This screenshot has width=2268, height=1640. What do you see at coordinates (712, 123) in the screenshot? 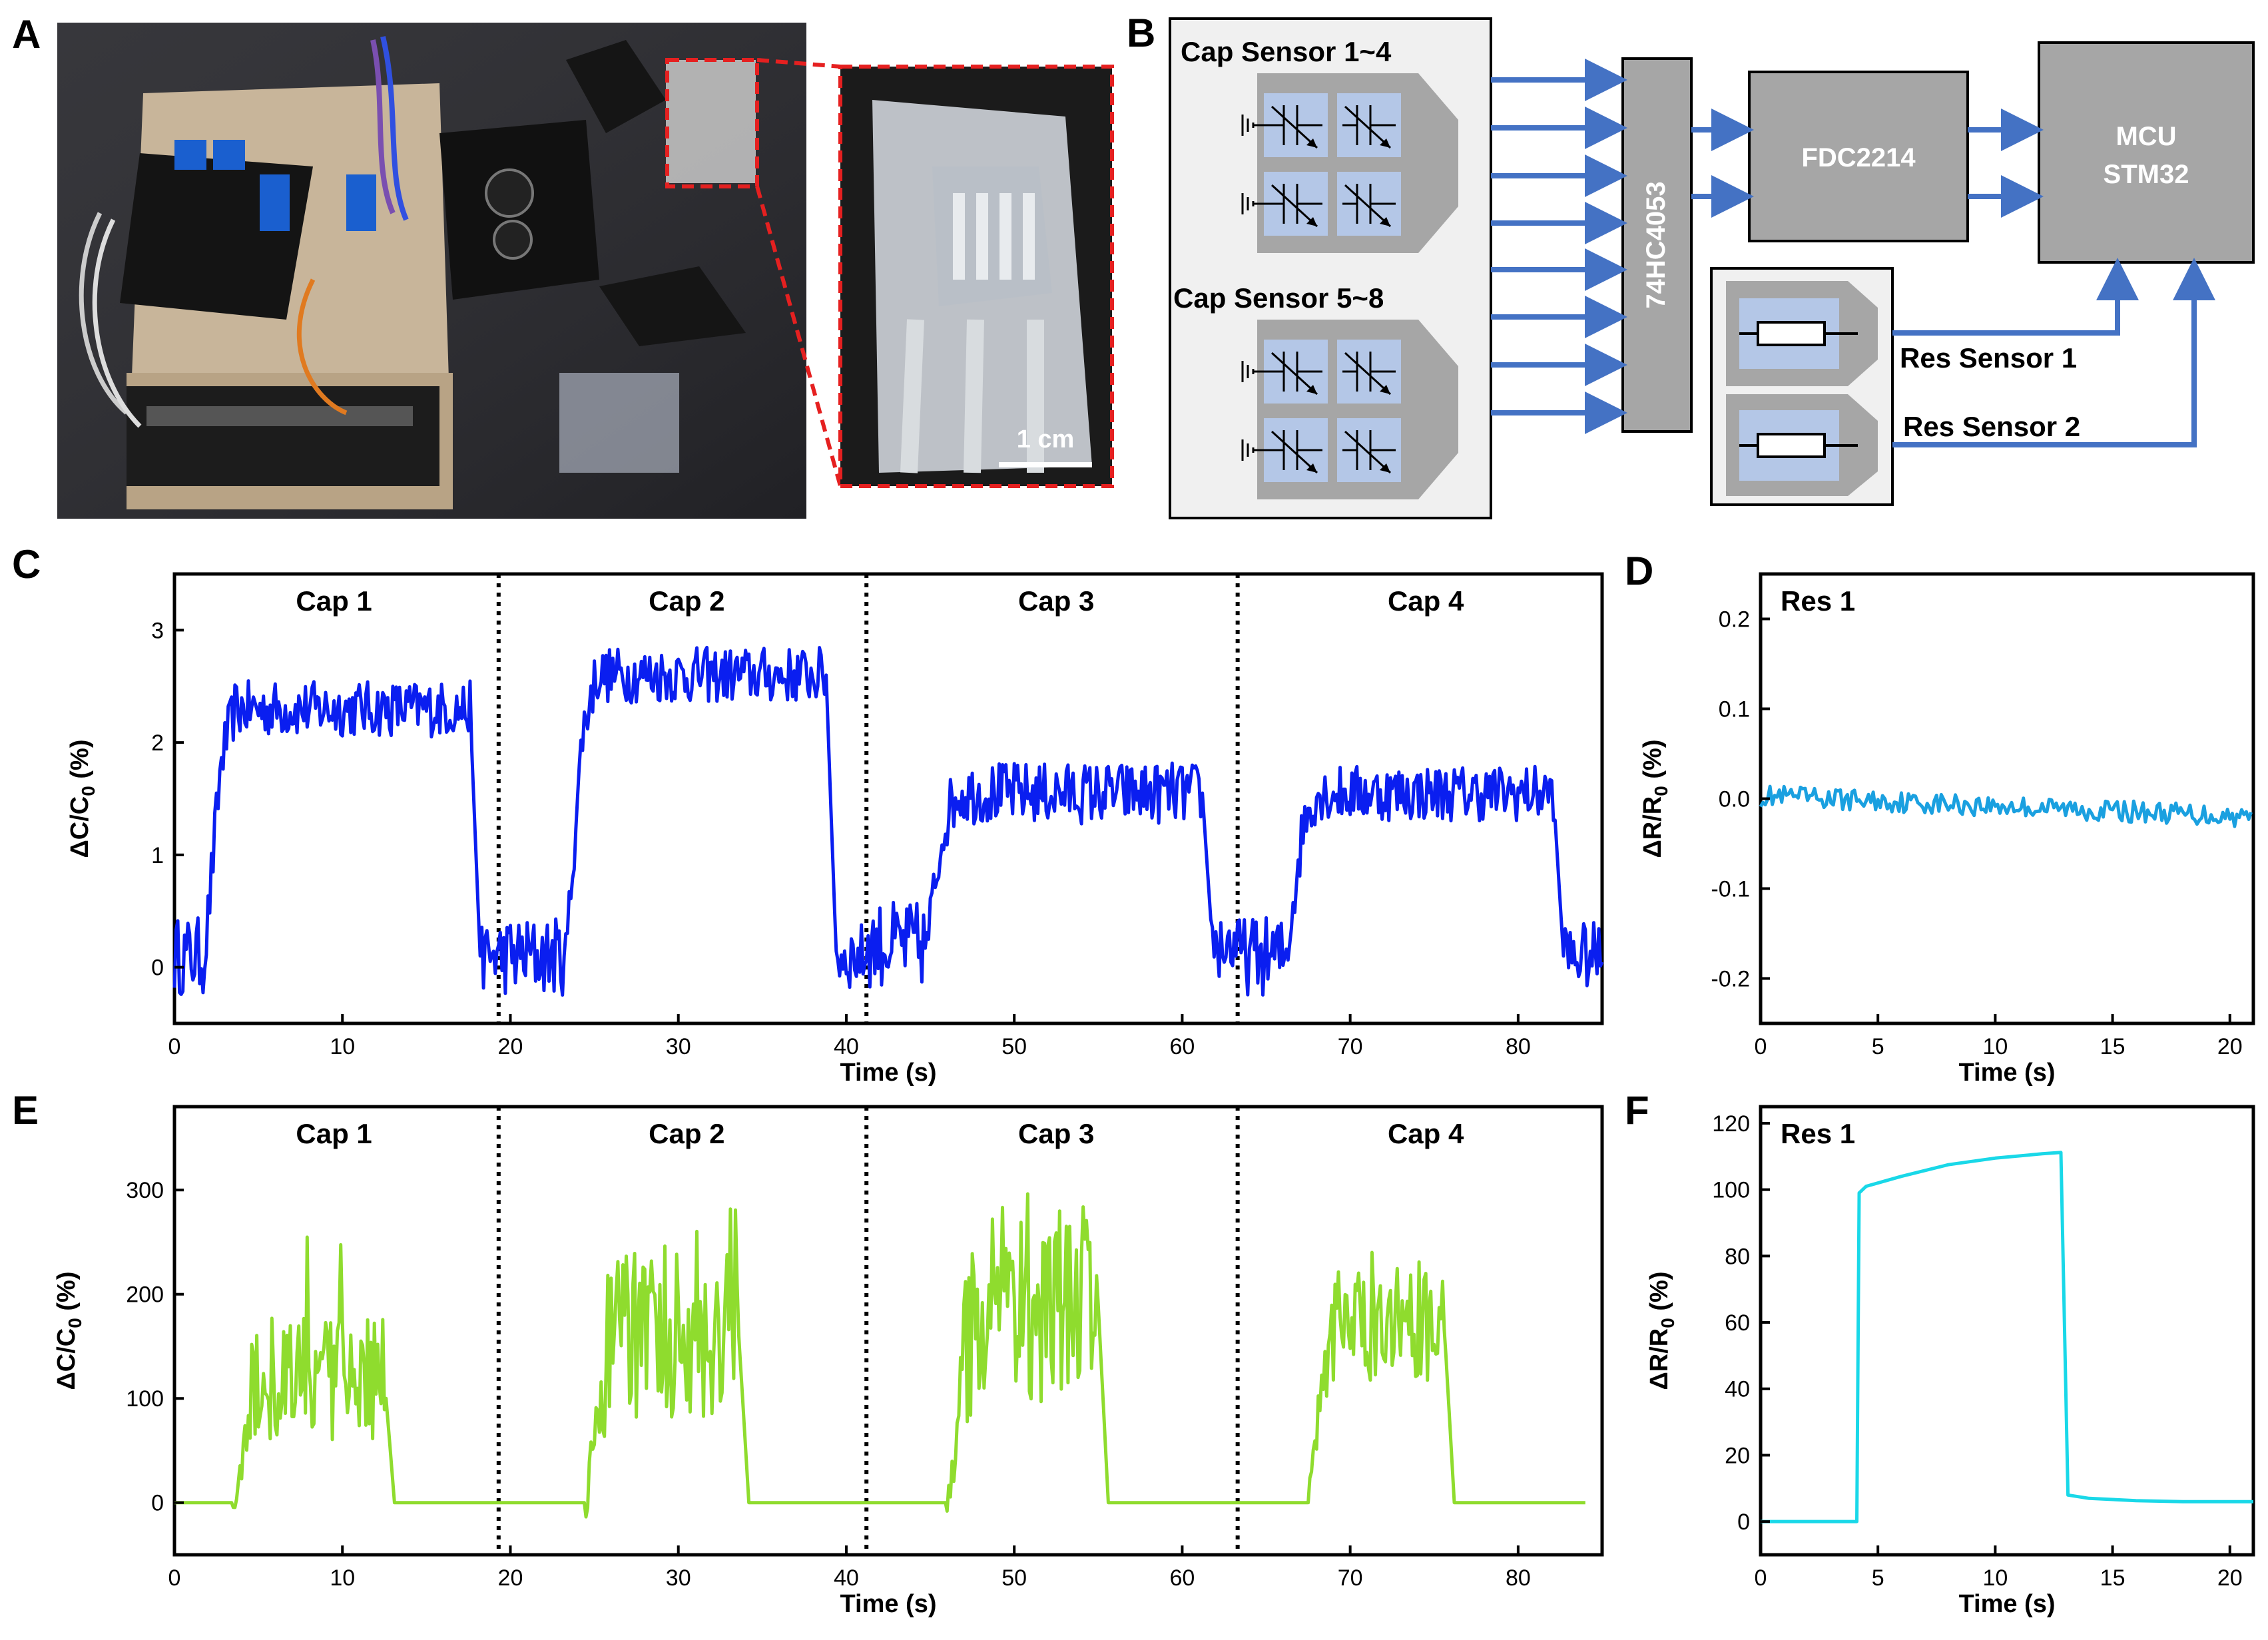
I see `zoom-box` at bounding box center [712, 123].